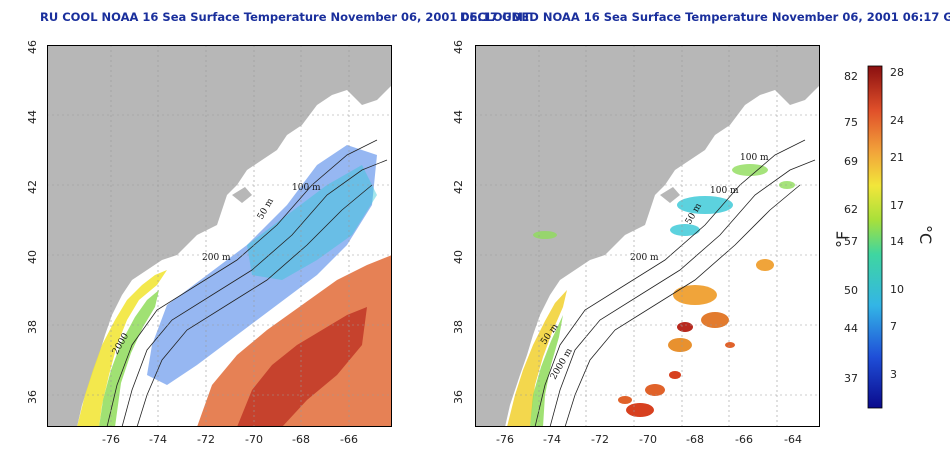 Image resolution: width=950 pixels, height=475 pixels. What do you see at coordinates (32, 187) in the screenshot?
I see `left-ytick: 42` at bounding box center [32, 187].